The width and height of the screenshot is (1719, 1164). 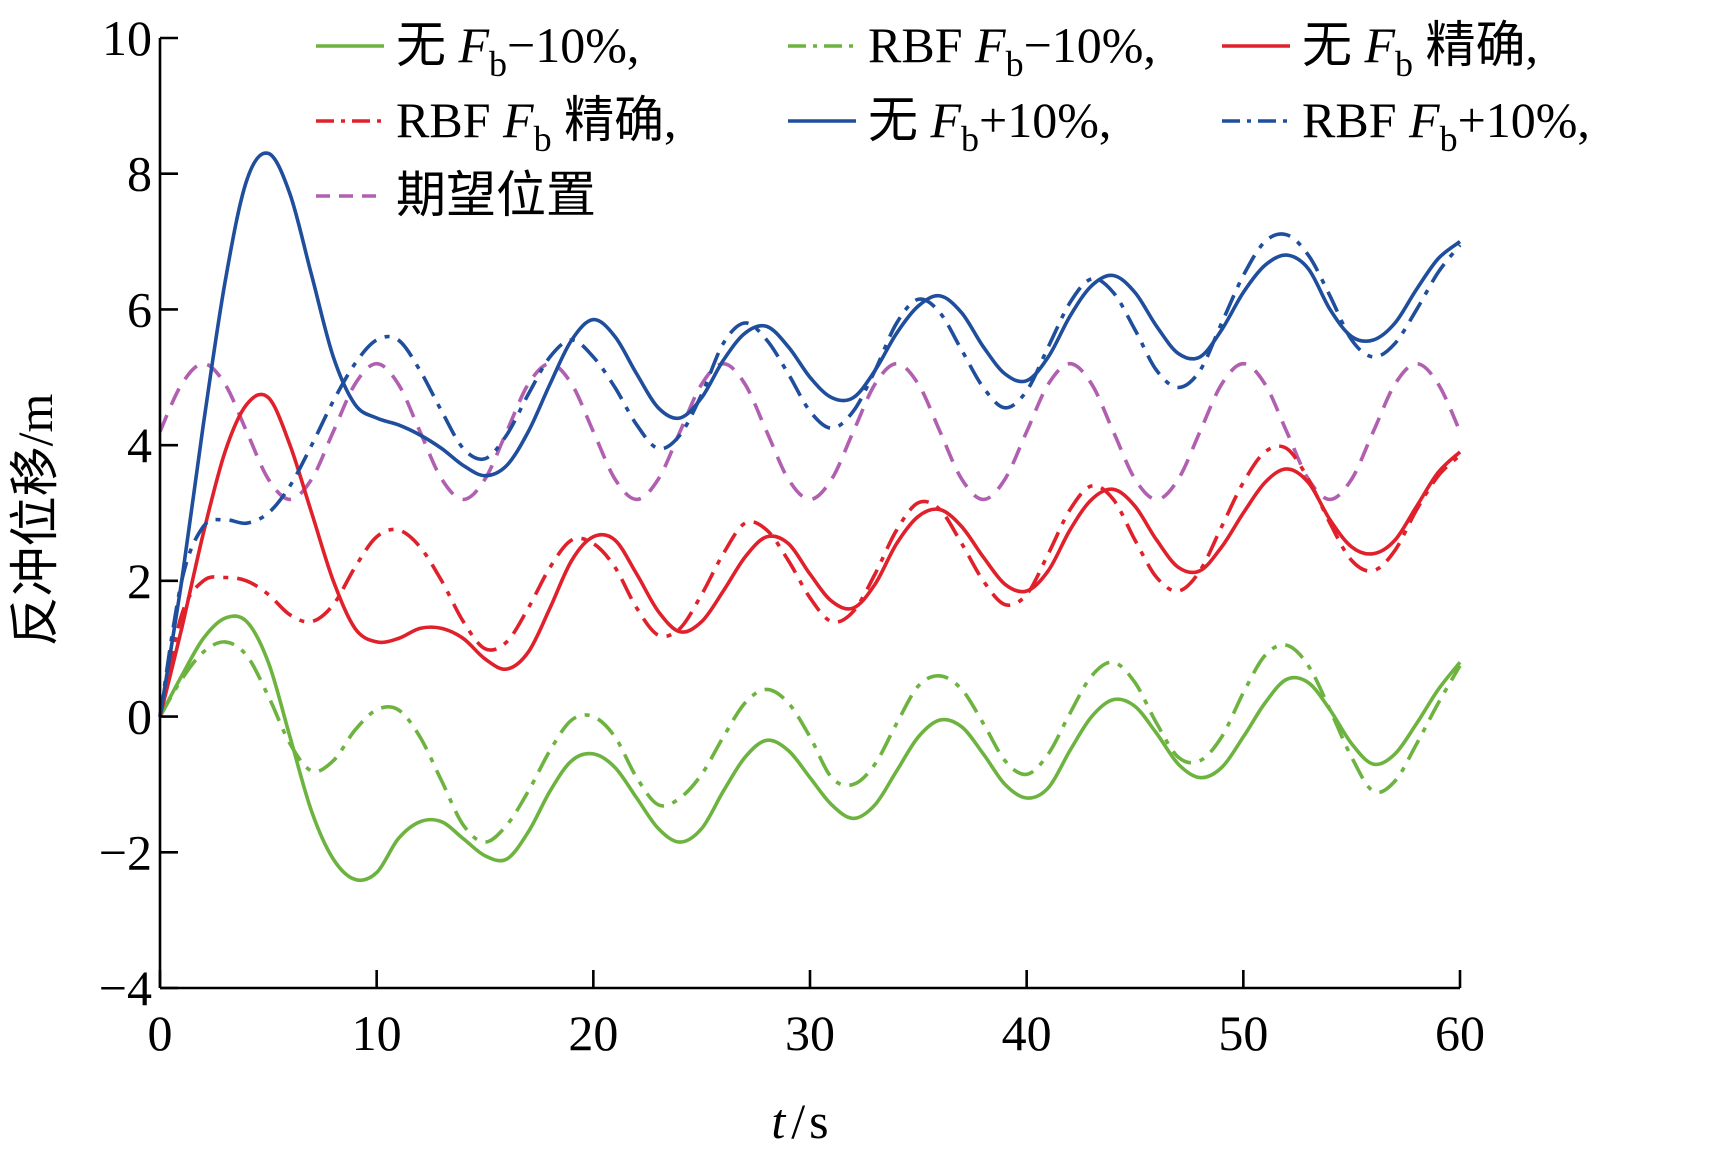 I want to click on x-tick-label: 0, so click(x=160, y=1033).